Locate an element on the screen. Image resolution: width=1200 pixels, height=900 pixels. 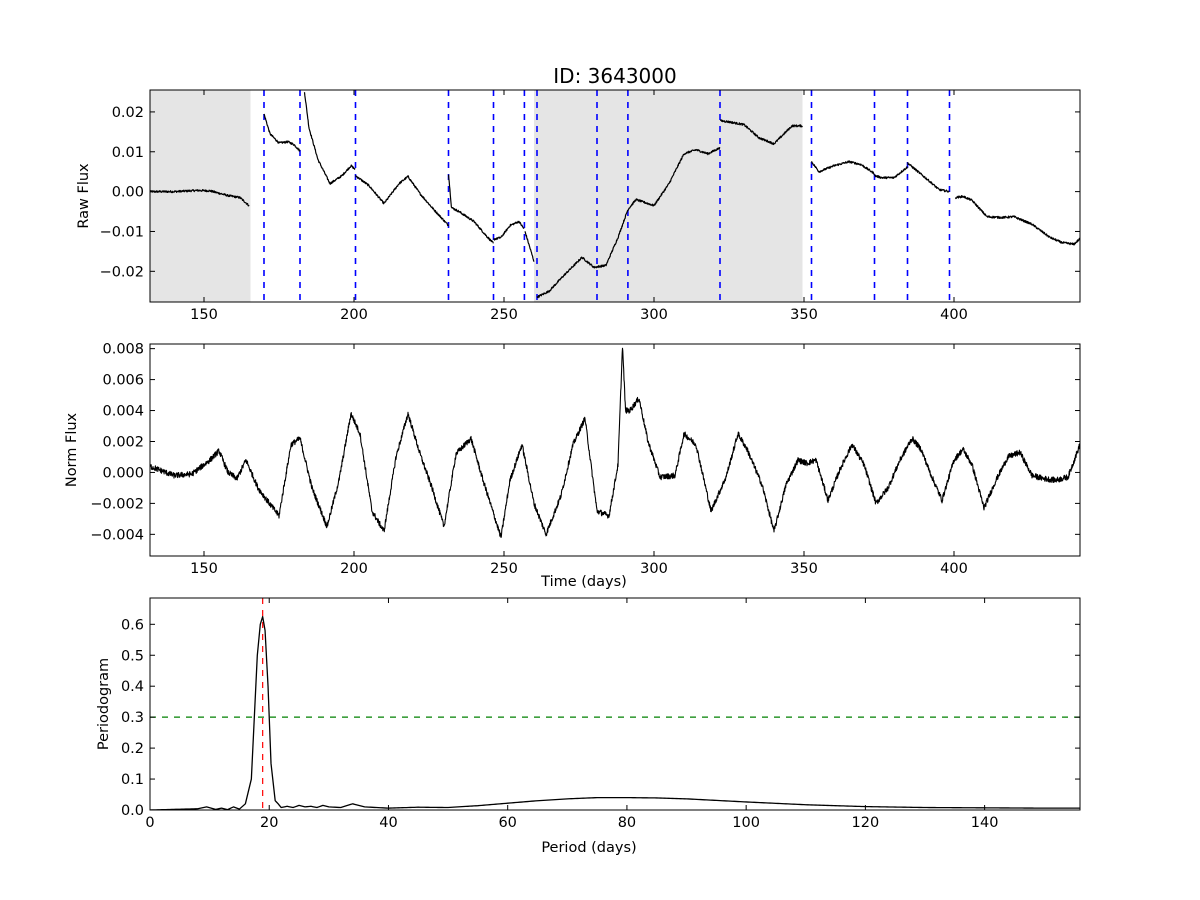
x-tick-label: 100 is located at coordinates (746, 823).